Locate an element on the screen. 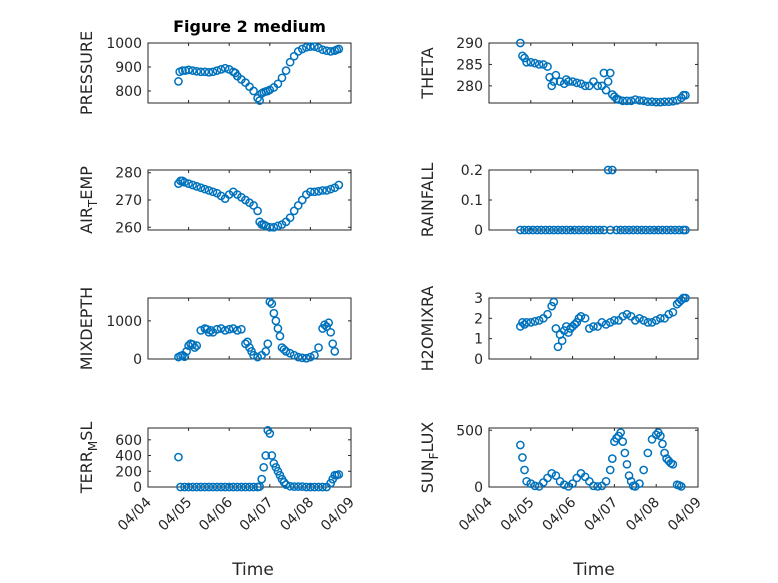 The height and width of the screenshot is (583, 778). panel-mixdepth: 0 1000 MIXDEPTH is located at coordinates (214, 328).